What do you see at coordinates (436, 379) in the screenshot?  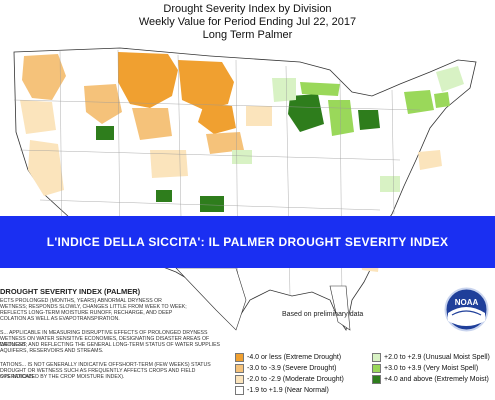 I see `legend-label: +4.0 and above (Extremely Moist)` at bounding box center [436, 379].